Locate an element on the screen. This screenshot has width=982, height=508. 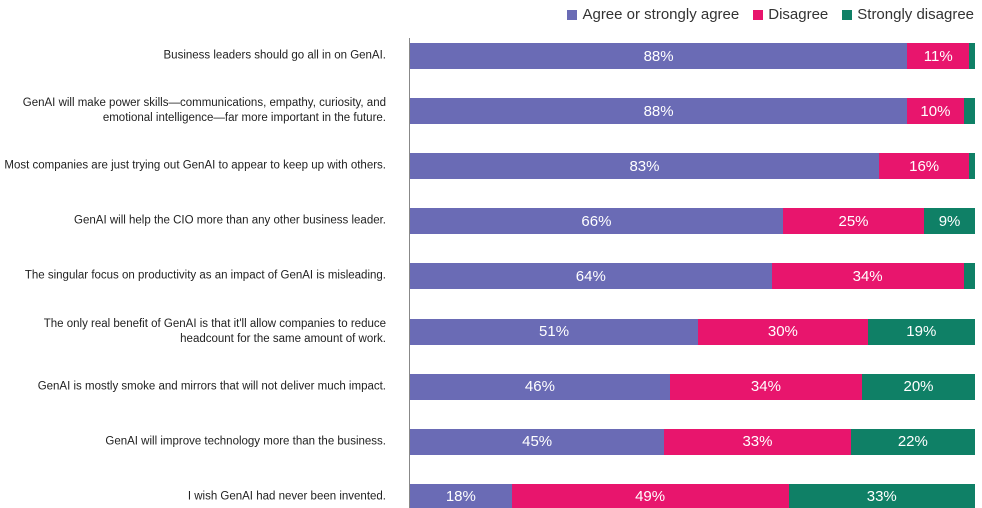
value-label: 46% is located at coordinates (539, 387).